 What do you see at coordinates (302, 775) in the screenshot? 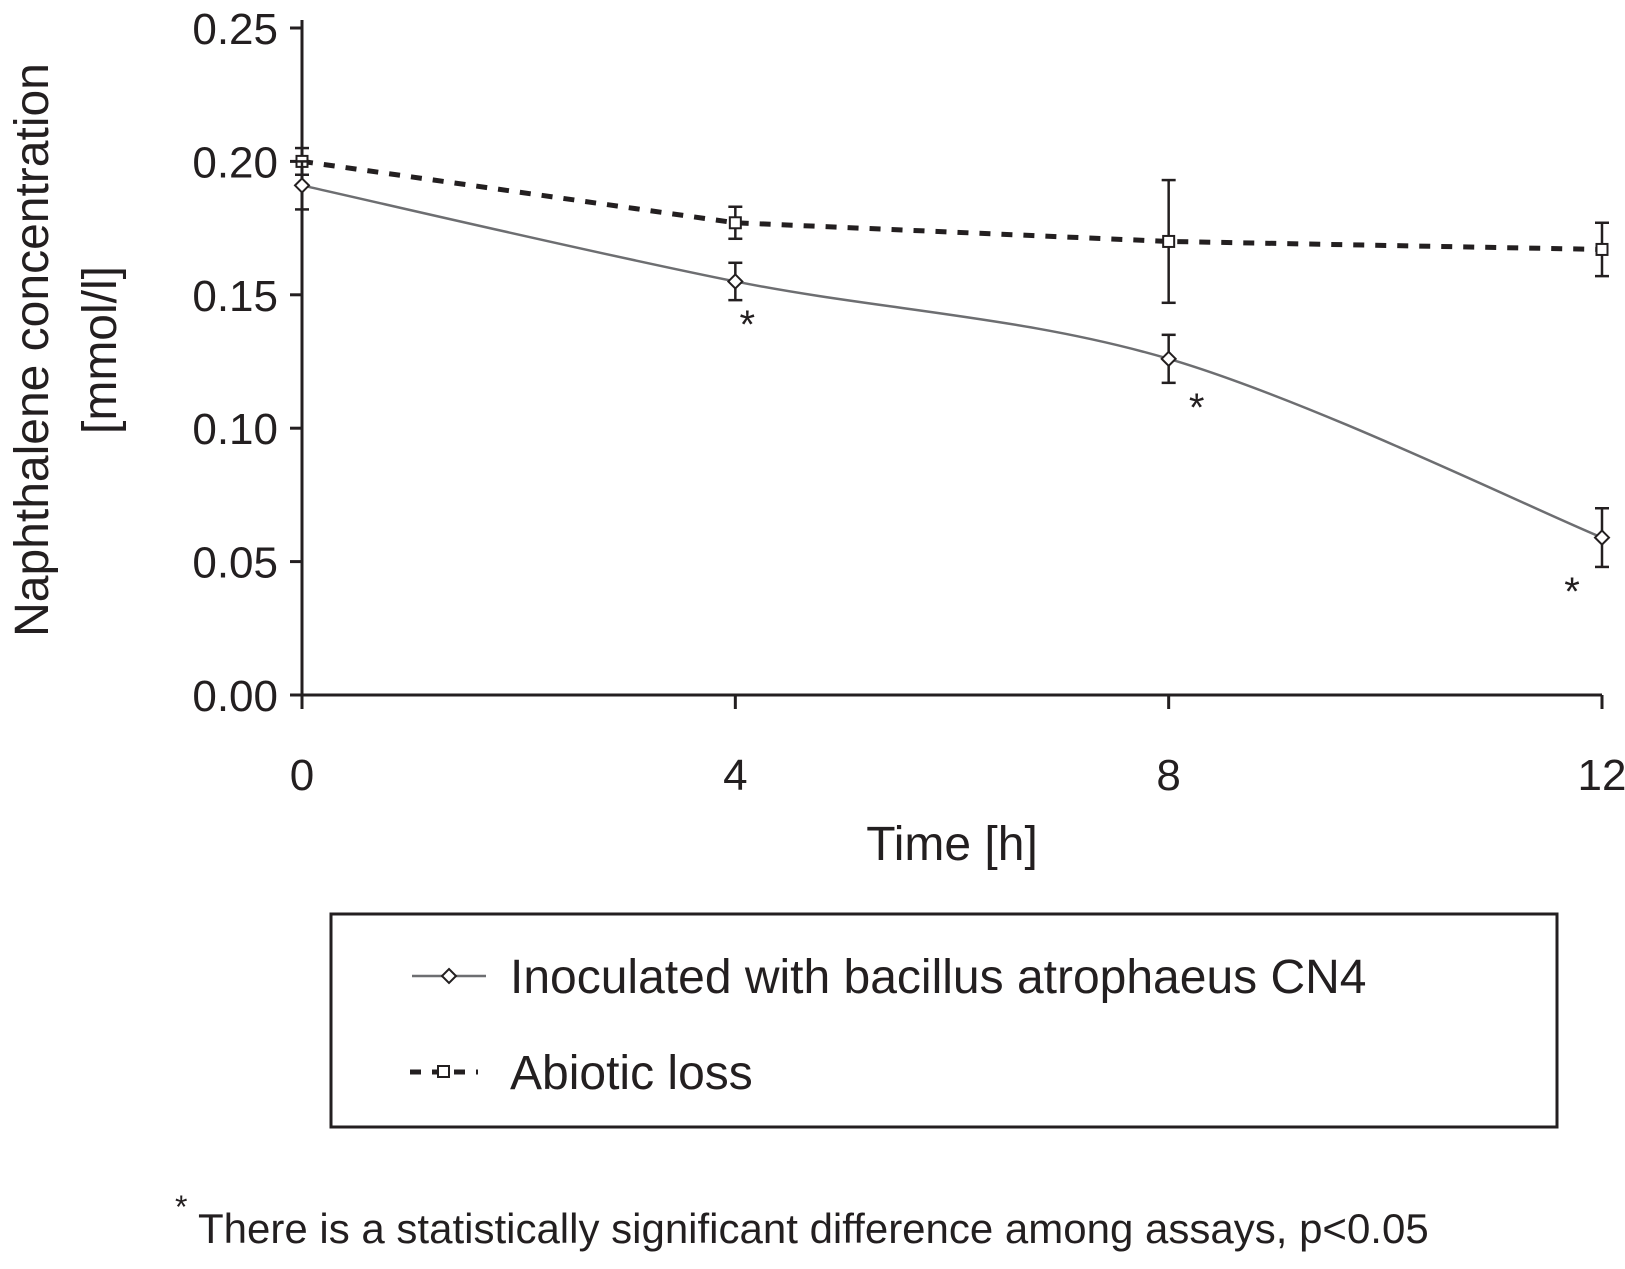
I see `x-tick-label: 0` at bounding box center [302, 775].